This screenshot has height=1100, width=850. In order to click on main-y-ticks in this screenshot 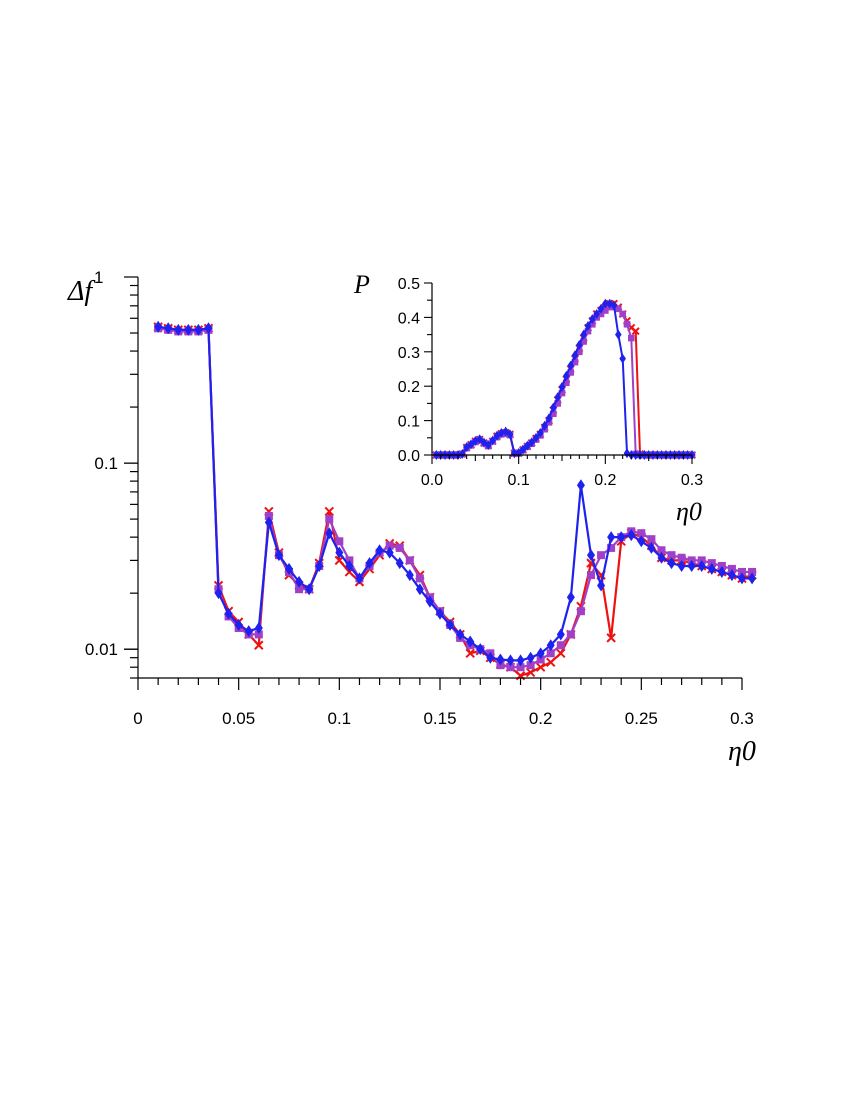, I will do `click(131, 477)`.